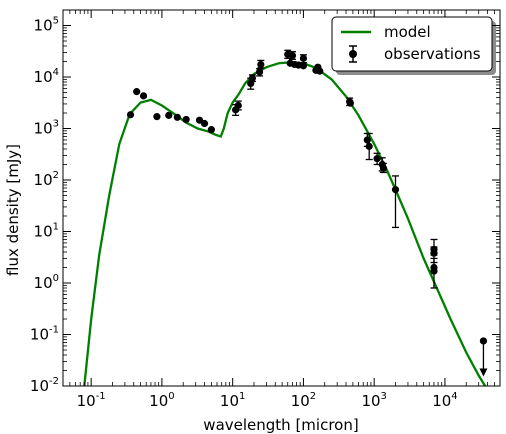 This screenshot has width=506, height=434. What do you see at coordinates (46, 179) in the screenshot?
I see `y-tick-label: 10²` at bounding box center [46, 179].